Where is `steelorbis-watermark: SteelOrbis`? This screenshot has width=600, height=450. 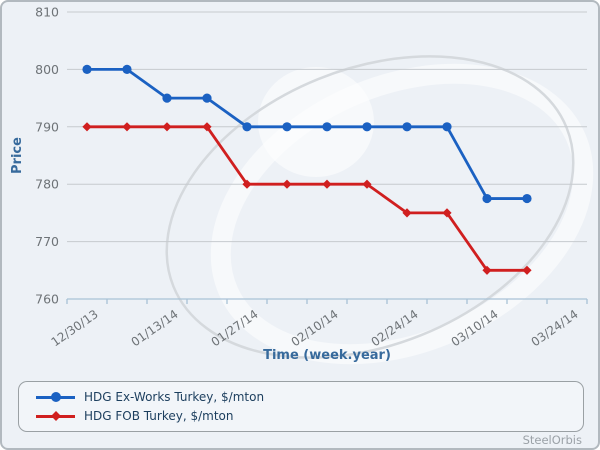 steelorbis-watermark: SteelOrbis is located at coordinates (552, 440).